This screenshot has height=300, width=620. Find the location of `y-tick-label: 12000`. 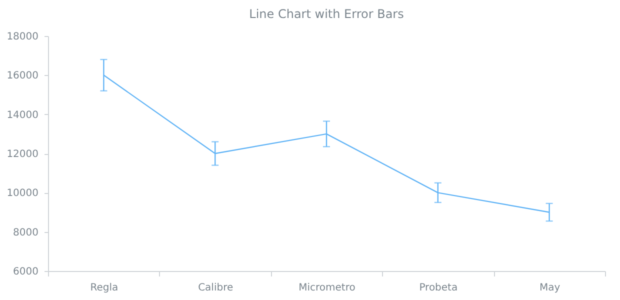

y-tick-label: 12000 is located at coordinates (22, 154).